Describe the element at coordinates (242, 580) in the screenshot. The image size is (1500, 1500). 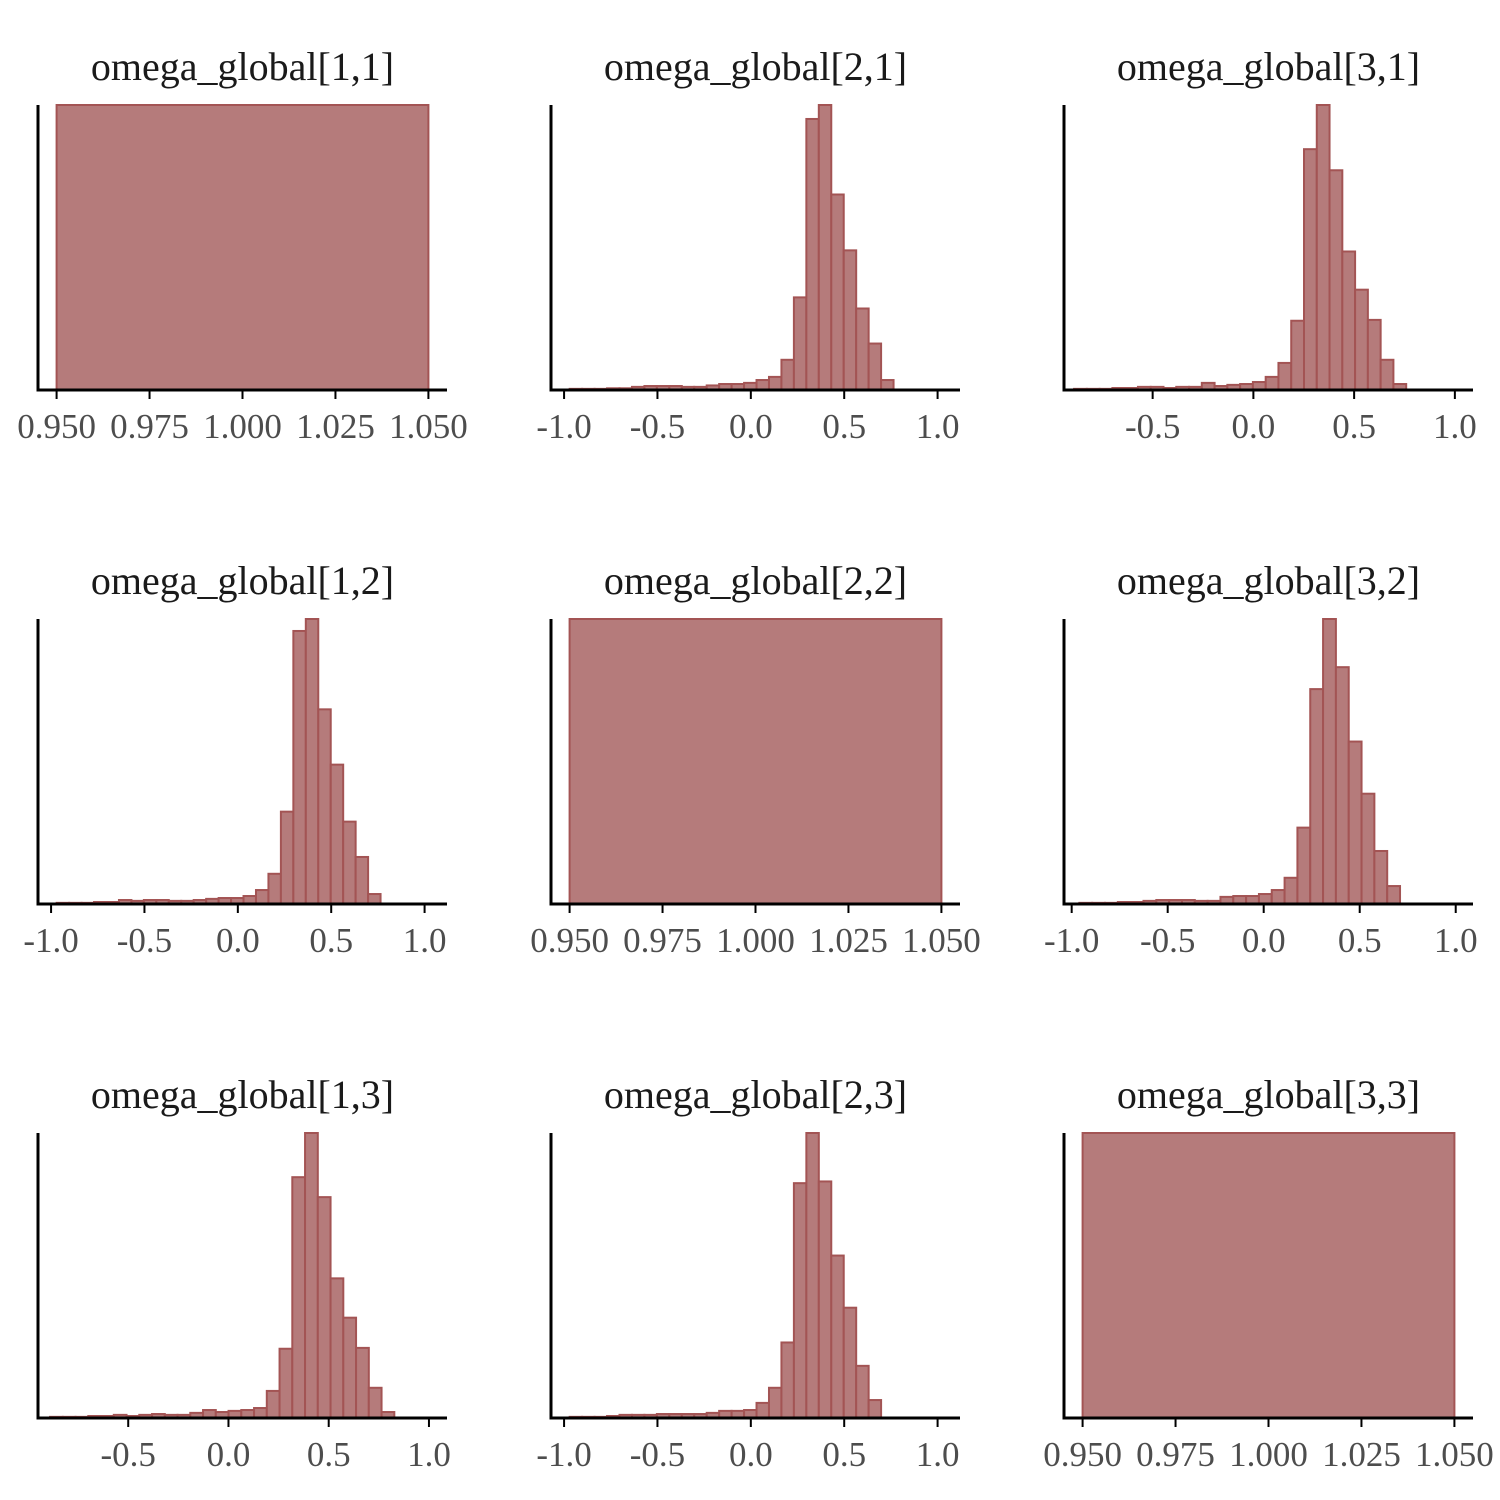
I see `panel-title: omega_global[1,2]` at that location.